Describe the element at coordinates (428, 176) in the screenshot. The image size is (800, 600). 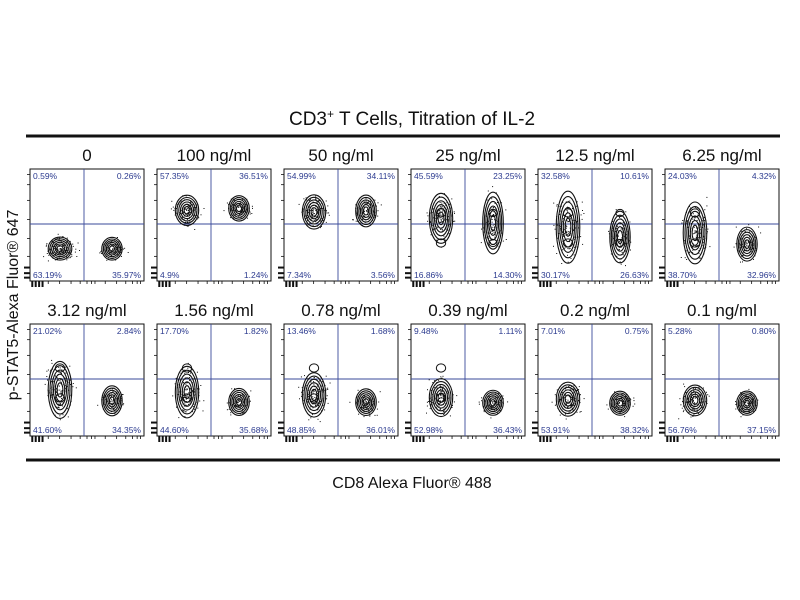
I see `quadrant-label-upper-left: 45.59%` at that location.